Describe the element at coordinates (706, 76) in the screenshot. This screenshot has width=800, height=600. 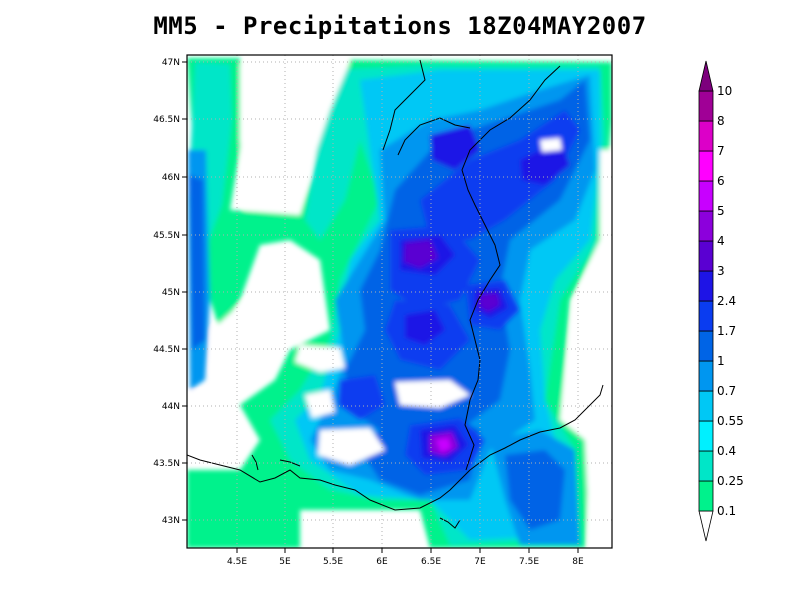
I see `colorbar-max-triangle` at that location.